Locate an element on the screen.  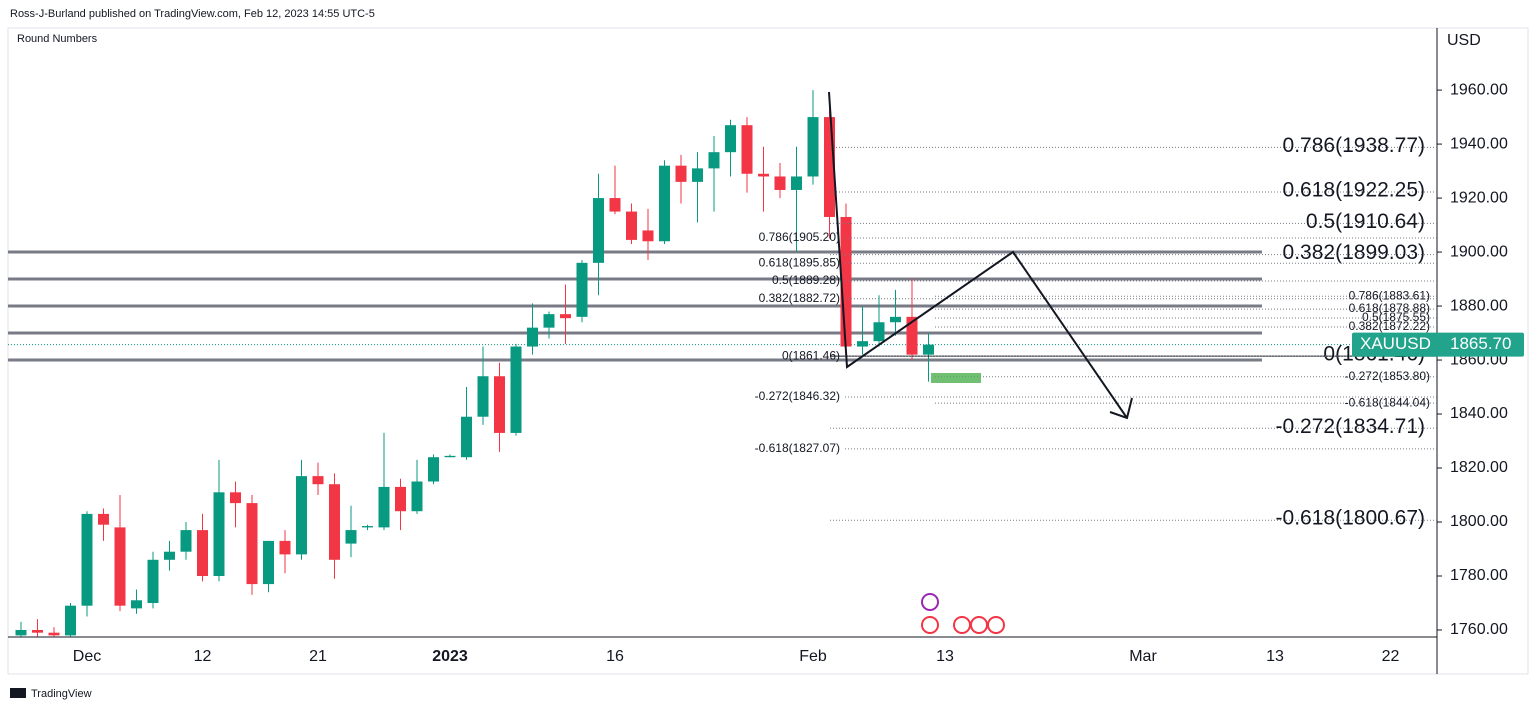
fib-label: 0.786(1883.61) is located at coordinates (1389, 295).